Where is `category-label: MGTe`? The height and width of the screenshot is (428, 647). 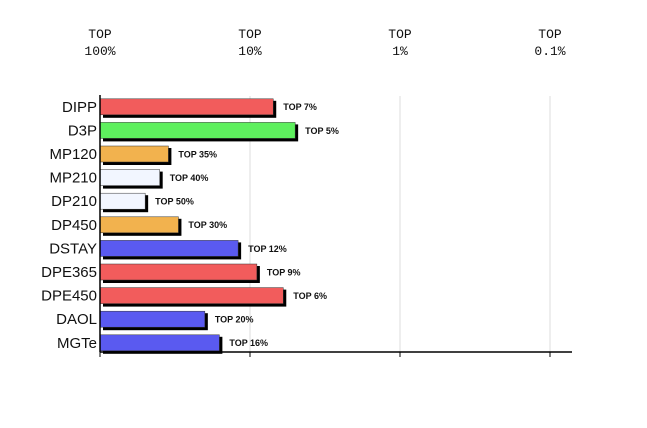
category-label: MGTe is located at coordinates (77, 343).